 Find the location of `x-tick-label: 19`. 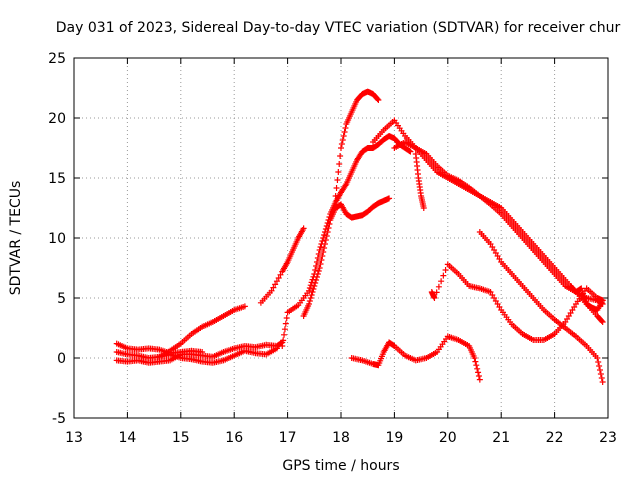

x-tick-label: 19 is located at coordinates (394, 438).